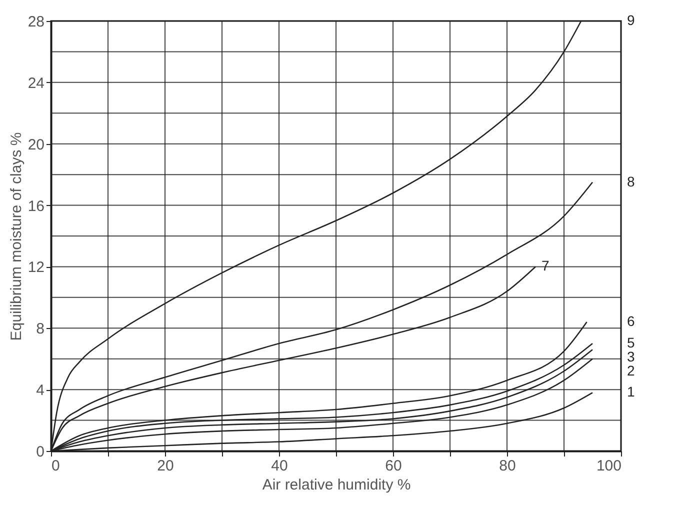 Image resolution: width=685 pixels, height=510 pixels. I want to click on text: 2, so click(631, 370).